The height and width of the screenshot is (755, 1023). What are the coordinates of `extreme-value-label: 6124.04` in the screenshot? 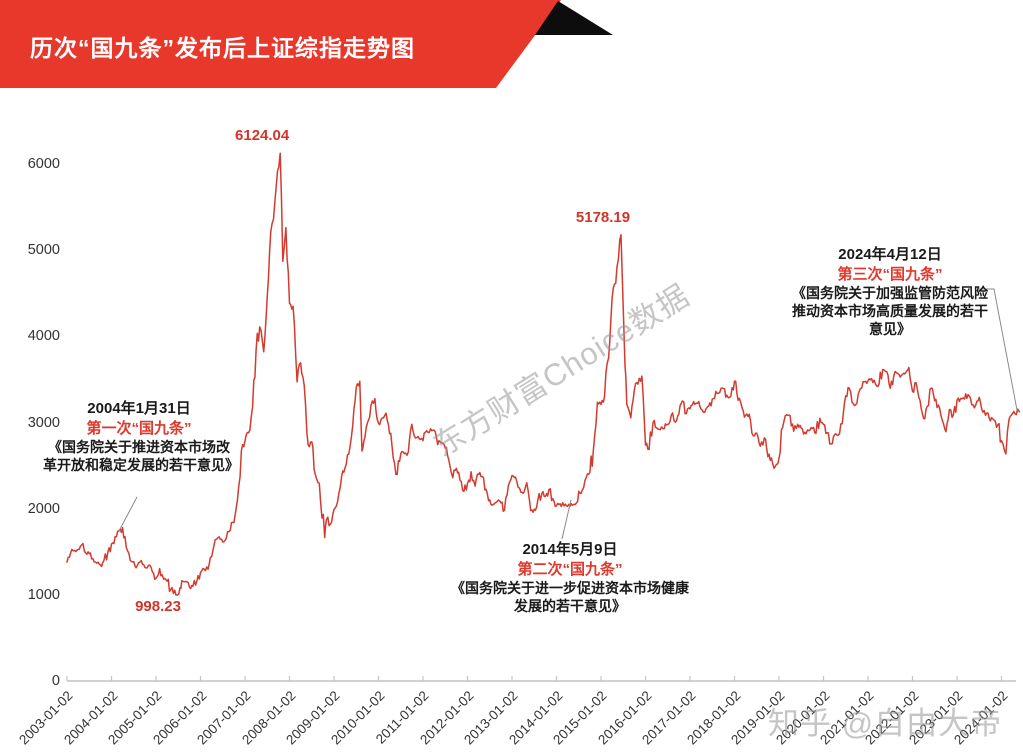 It's located at (262, 136).